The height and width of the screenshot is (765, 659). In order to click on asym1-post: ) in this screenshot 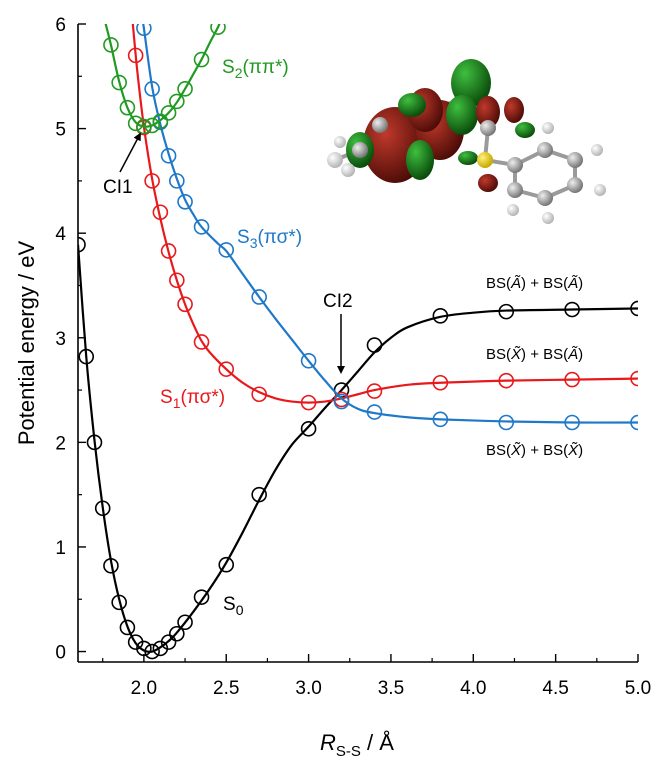, I will do `click(580, 283)`.